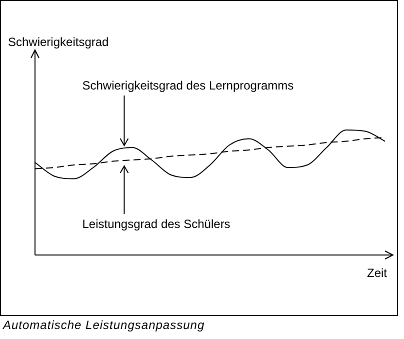 The image size is (404, 339). What do you see at coordinates (58, 42) in the screenshot?
I see `text: Schwierigkeitsgrad` at bounding box center [58, 42].